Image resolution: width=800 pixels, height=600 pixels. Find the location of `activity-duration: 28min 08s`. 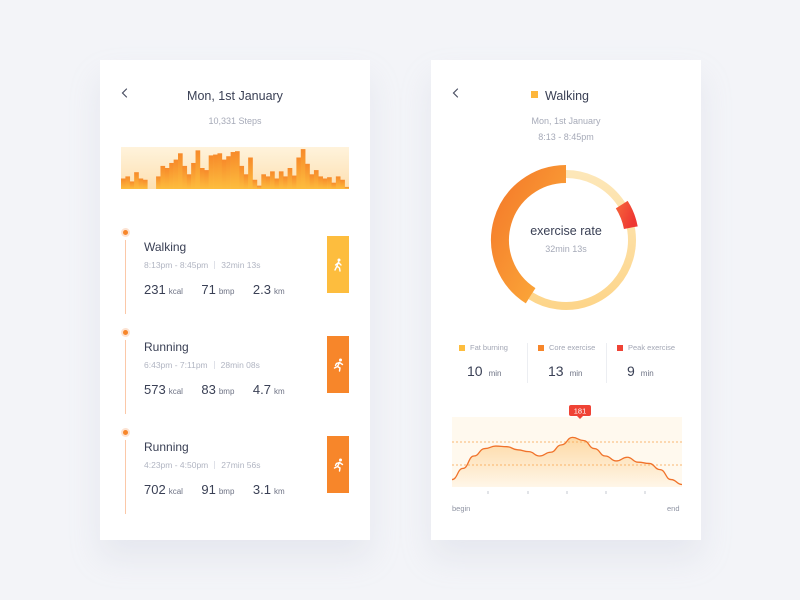

activity-duration: 28min 08s is located at coordinates (240, 365).